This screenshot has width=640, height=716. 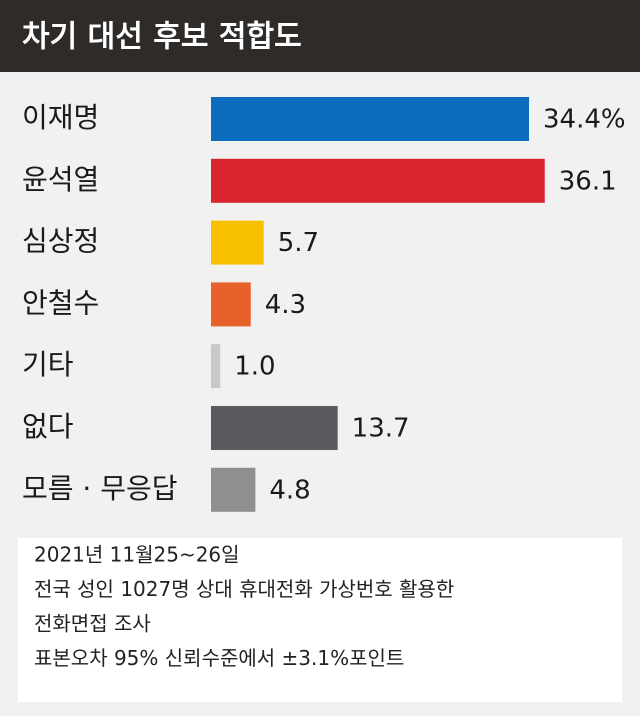 I want to click on value-label: 1.0, so click(x=254, y=367).